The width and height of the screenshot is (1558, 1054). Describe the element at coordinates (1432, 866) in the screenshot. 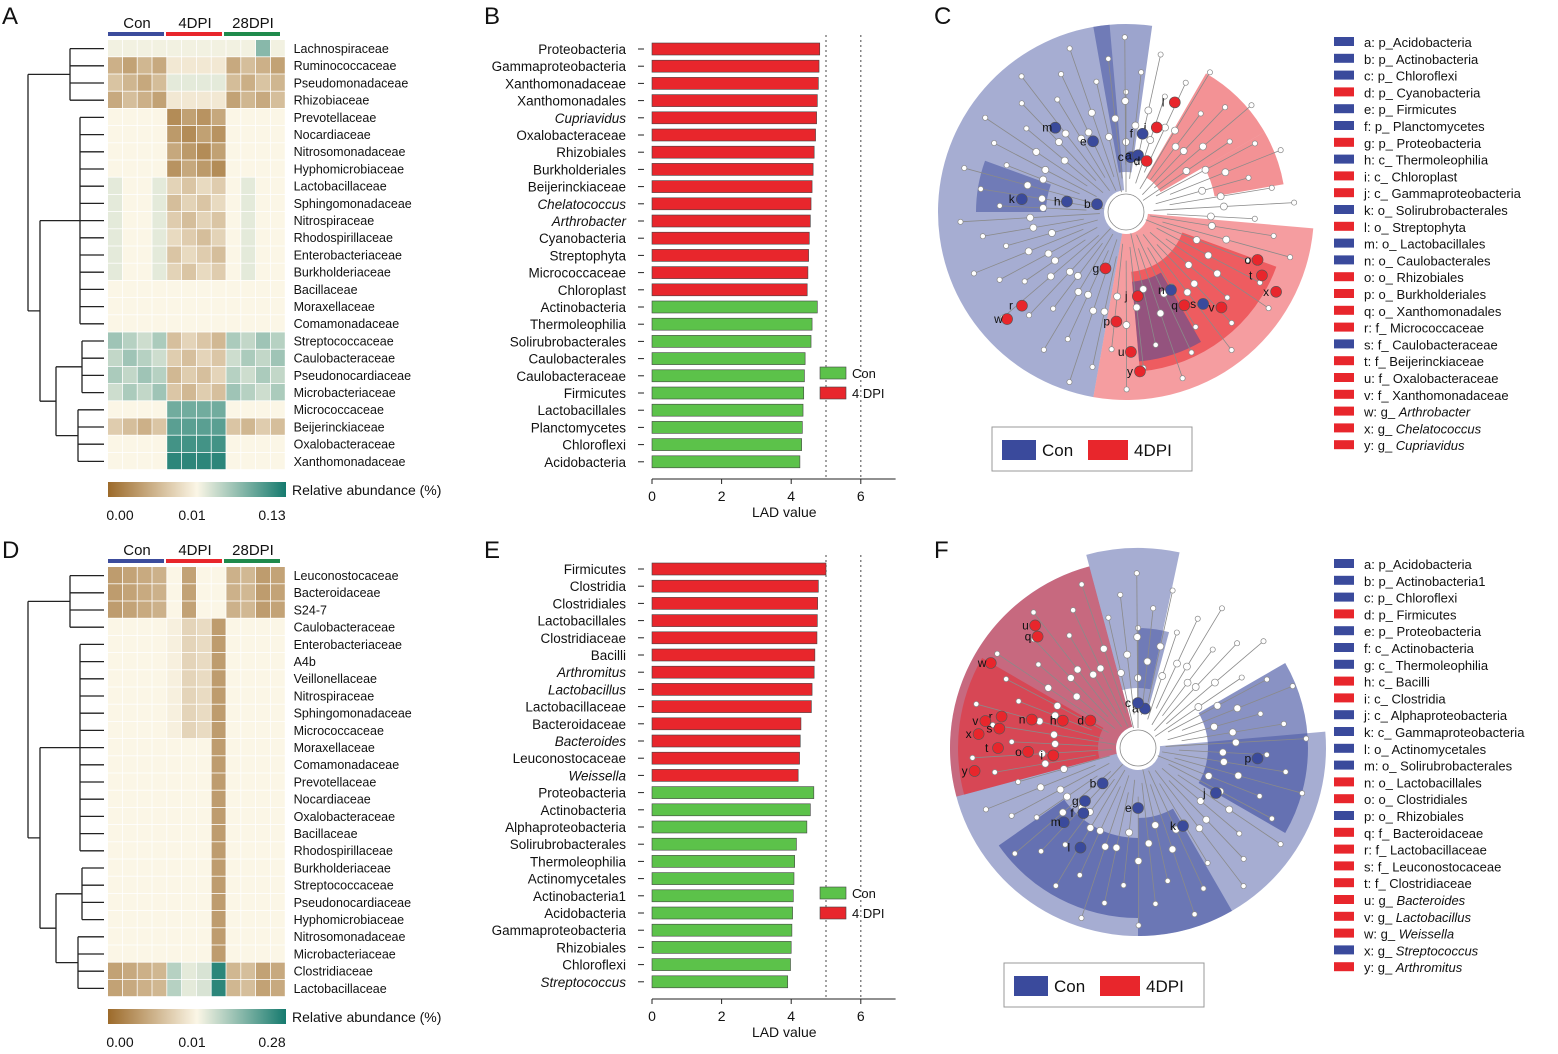

I see `key-label: s: f_ Leuconostocaceae` at that location.